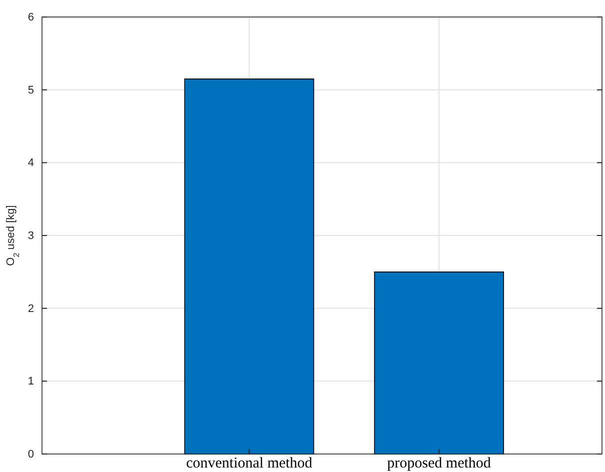 The image size is (605, 472). Describe the element at coordinates (31, 90) in the screenshot. I see `y-tick-label: 5` at that location.